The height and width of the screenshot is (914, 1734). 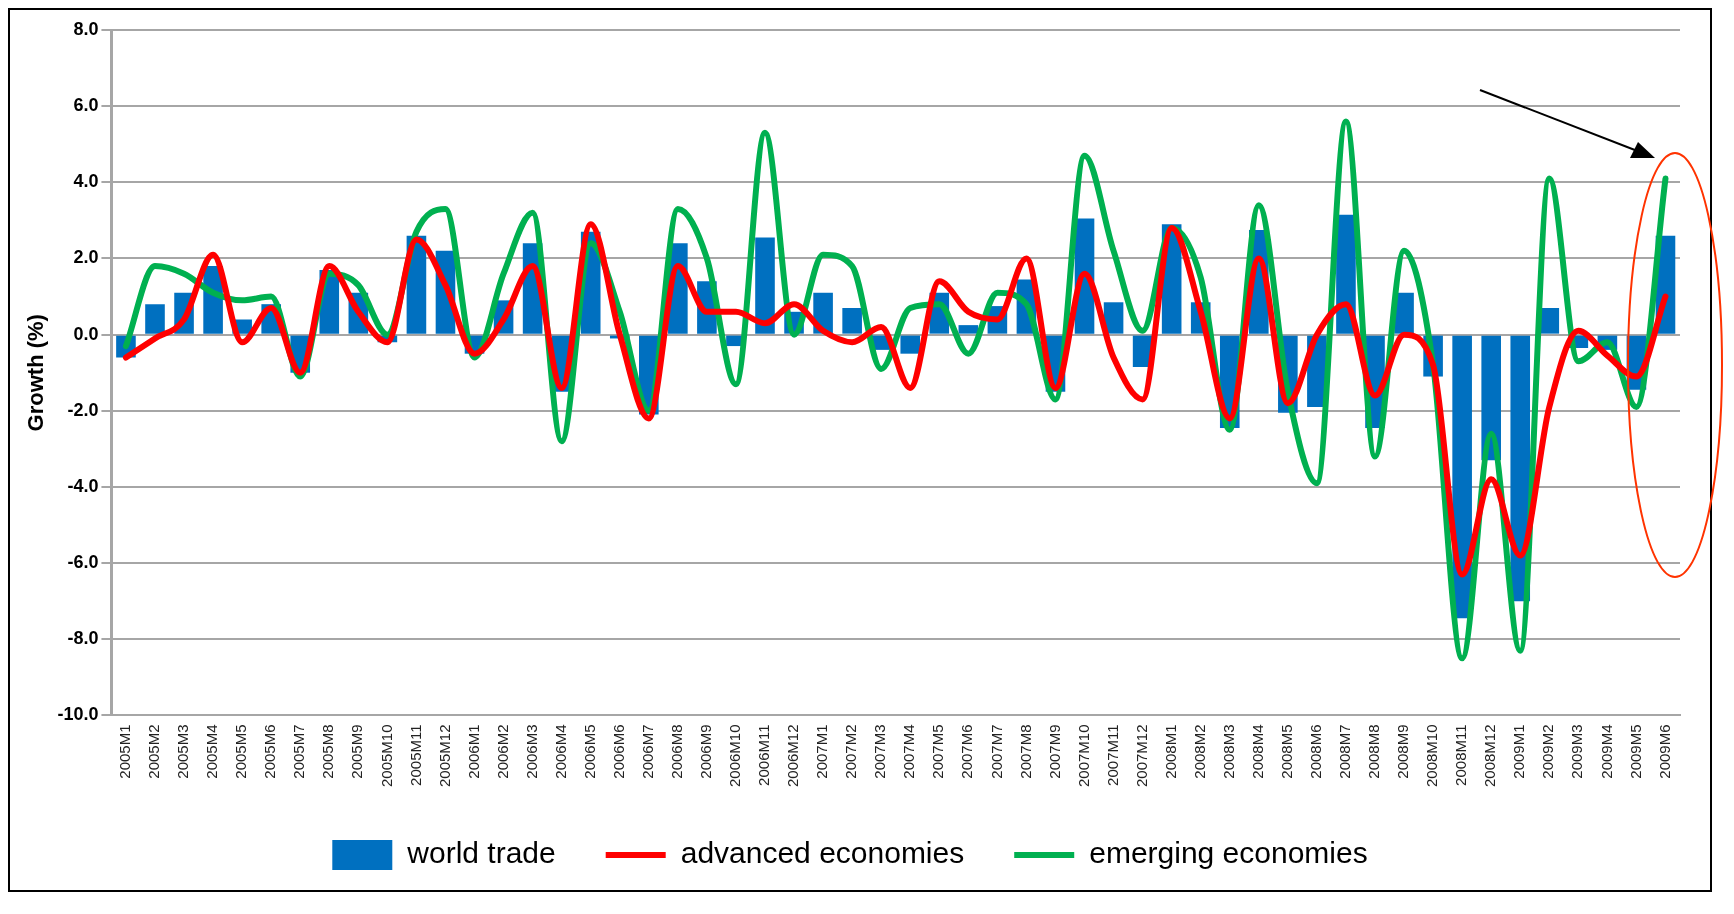 What do you see at coordinates (86, 333) in the screenshot?
I see `y-tick-label: 0.0` at bounding box center [86, 333].